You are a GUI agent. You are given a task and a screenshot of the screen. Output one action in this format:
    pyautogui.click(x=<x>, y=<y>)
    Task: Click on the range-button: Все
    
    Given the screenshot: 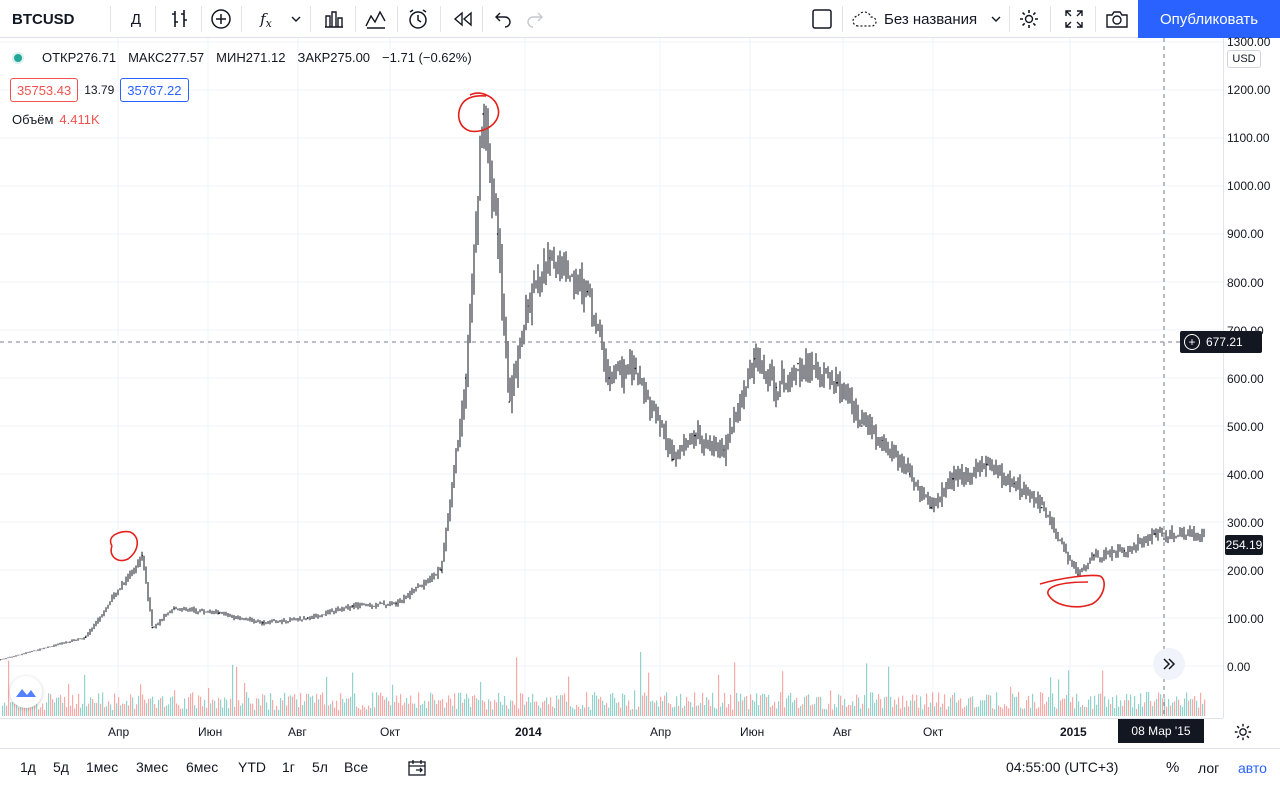 What is the action you would take?
    pyautogui.click(x=356, y=767)
    